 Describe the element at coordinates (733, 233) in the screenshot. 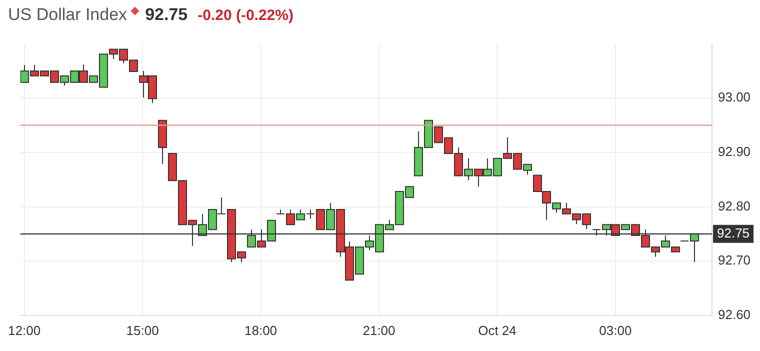

I see `ref-line-label: 92.75` at that location.